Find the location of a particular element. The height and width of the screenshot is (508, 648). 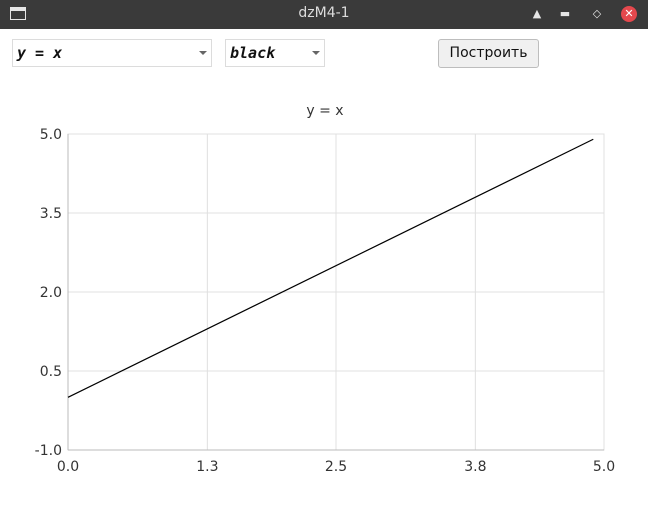

color-select-value: black is located at coordinates (253, 53).